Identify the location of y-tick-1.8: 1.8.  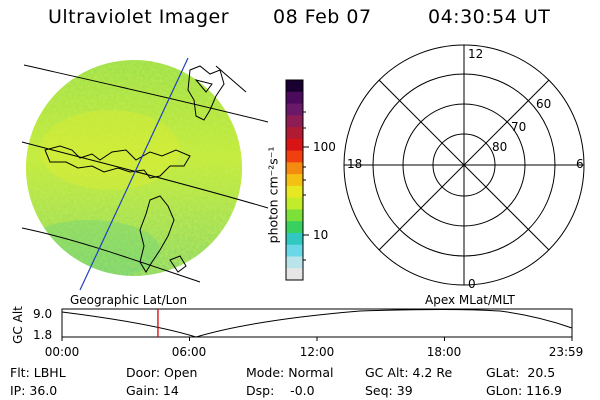
(43, 335).